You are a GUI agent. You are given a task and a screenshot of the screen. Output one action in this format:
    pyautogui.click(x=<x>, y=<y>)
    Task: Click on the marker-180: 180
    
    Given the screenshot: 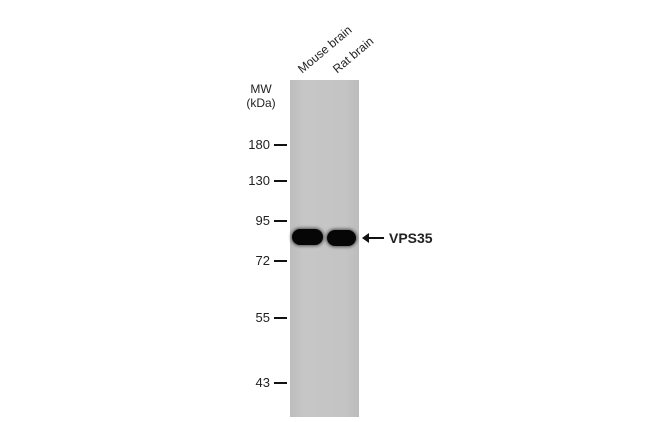 What is the action you would take?
    pyautogui.click(x=259, y=144)
    